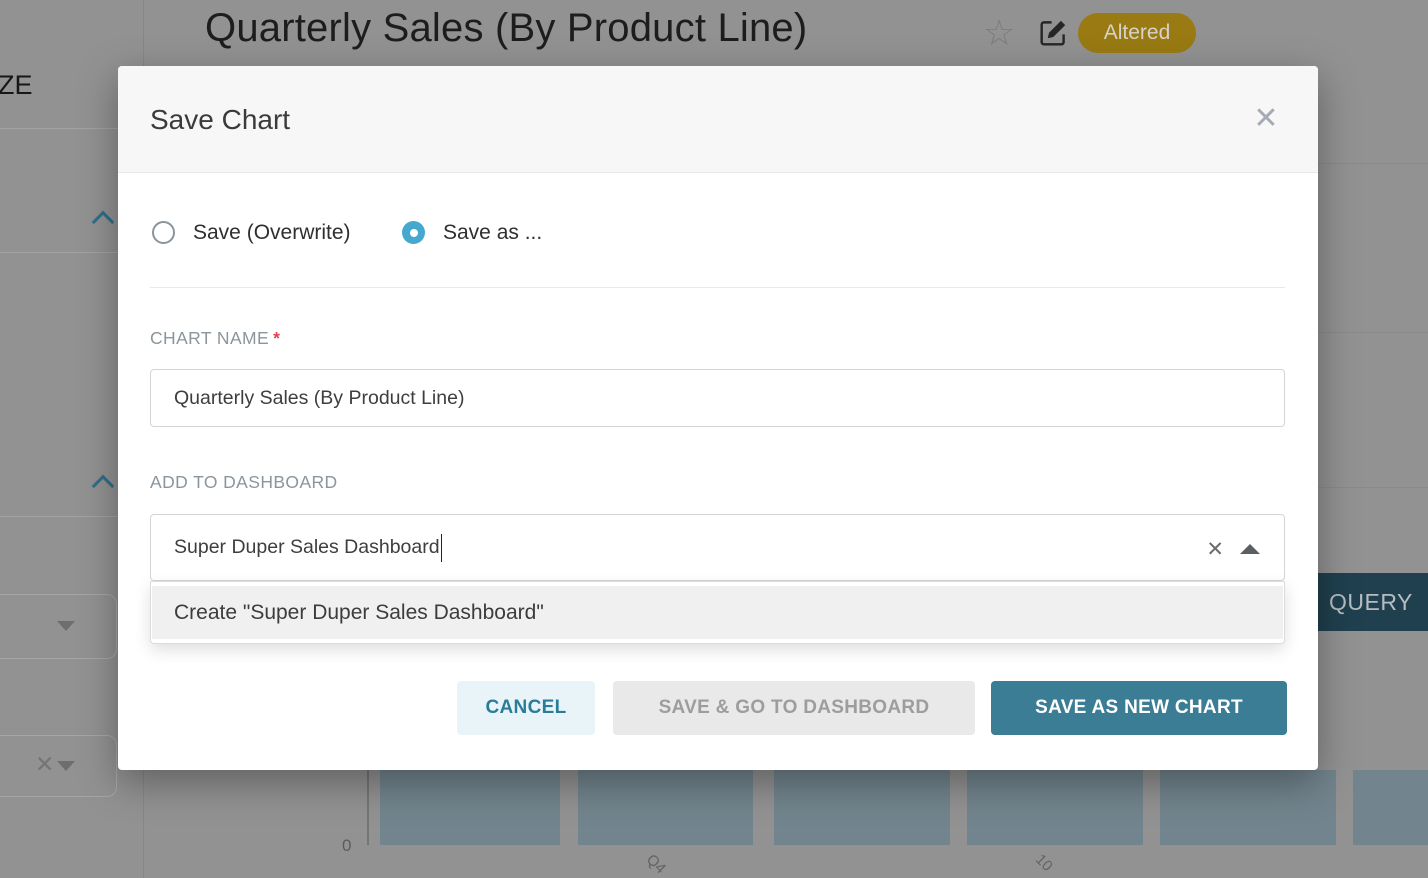  What do you see at coordinates (413, 232) in the screenshot?
I see `radio-save-as` at bounding box center [413, 232].